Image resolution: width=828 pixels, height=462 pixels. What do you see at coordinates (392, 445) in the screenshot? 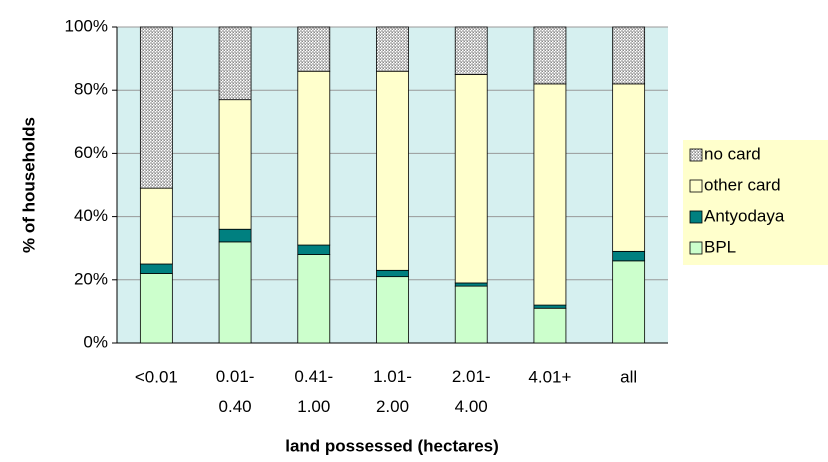
I see `x-axis-title: land possessed (hectares)` at bounding box center [392, 445].